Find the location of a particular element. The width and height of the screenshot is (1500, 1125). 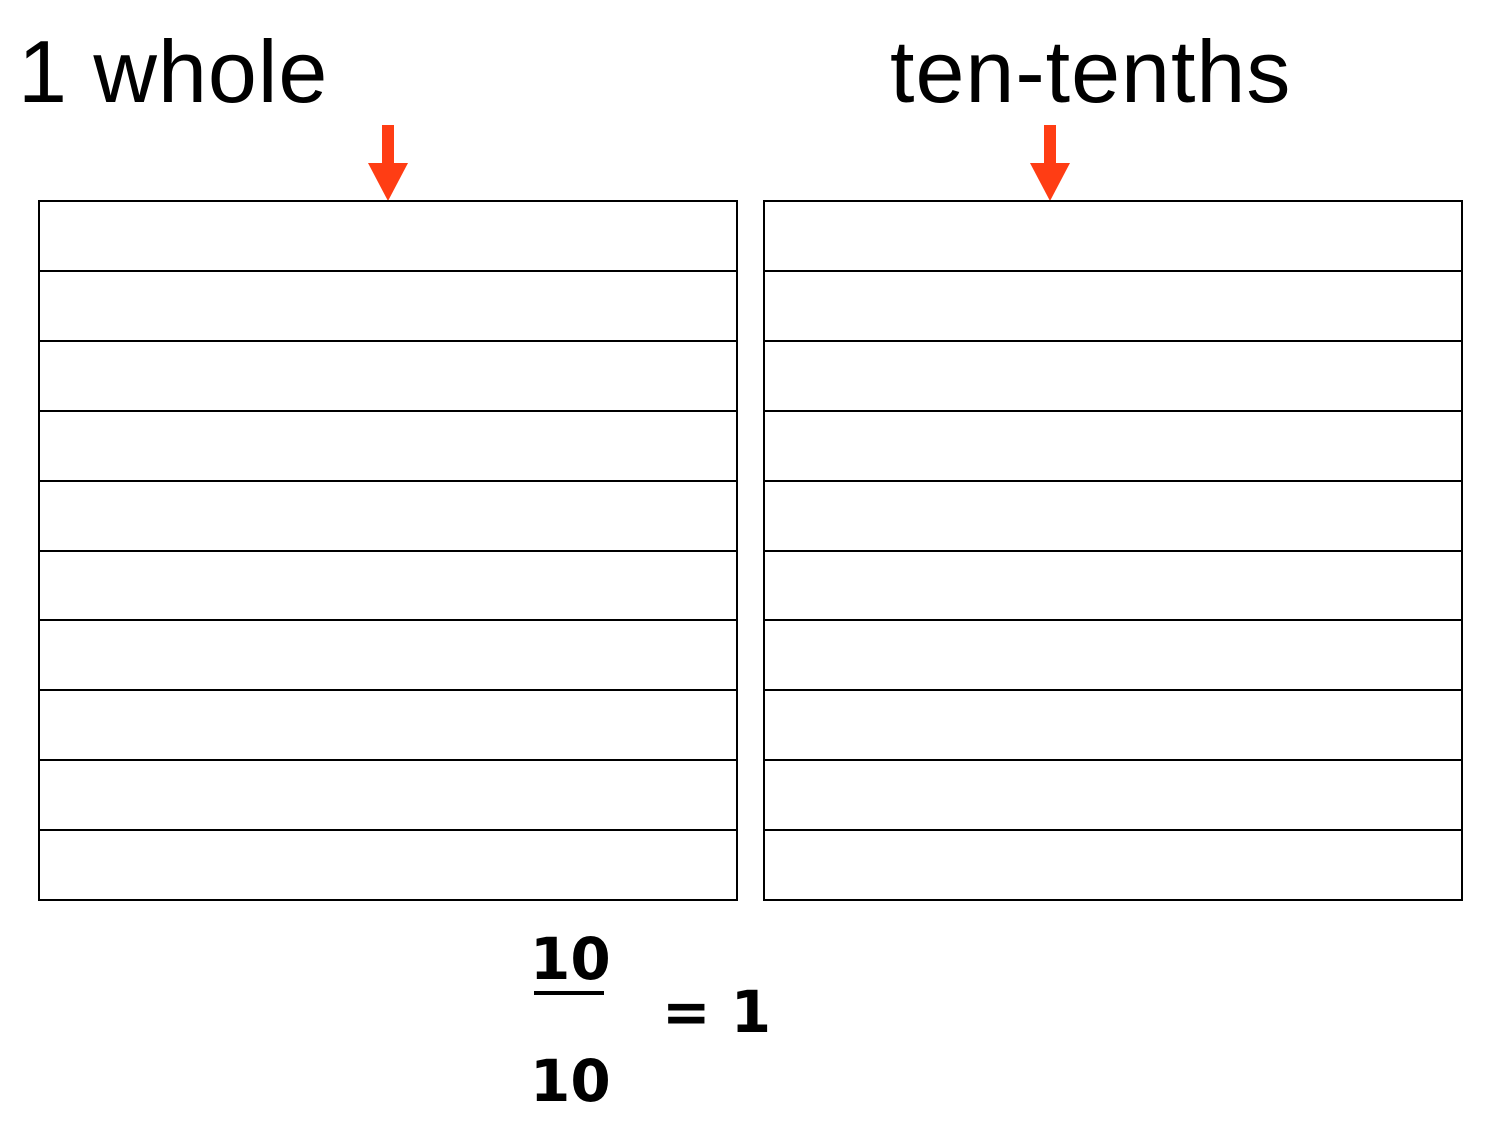

heading-ten-tenths: ten-tenths is located at coordinates (1090, 72).